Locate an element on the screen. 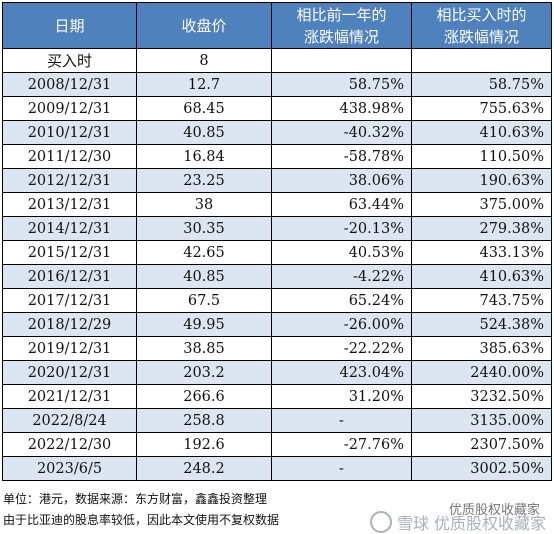  cell-date: 2010/12/31 is located at coordinates (69, 132).